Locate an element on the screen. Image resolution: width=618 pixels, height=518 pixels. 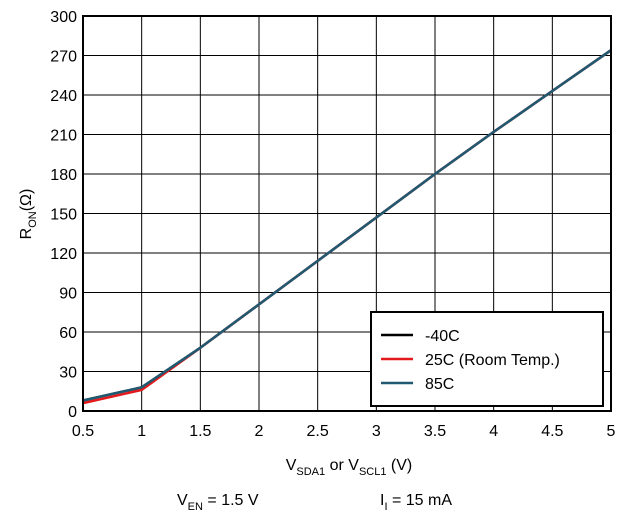
y-tick-label: 30 is located at coordinates (68, 373).